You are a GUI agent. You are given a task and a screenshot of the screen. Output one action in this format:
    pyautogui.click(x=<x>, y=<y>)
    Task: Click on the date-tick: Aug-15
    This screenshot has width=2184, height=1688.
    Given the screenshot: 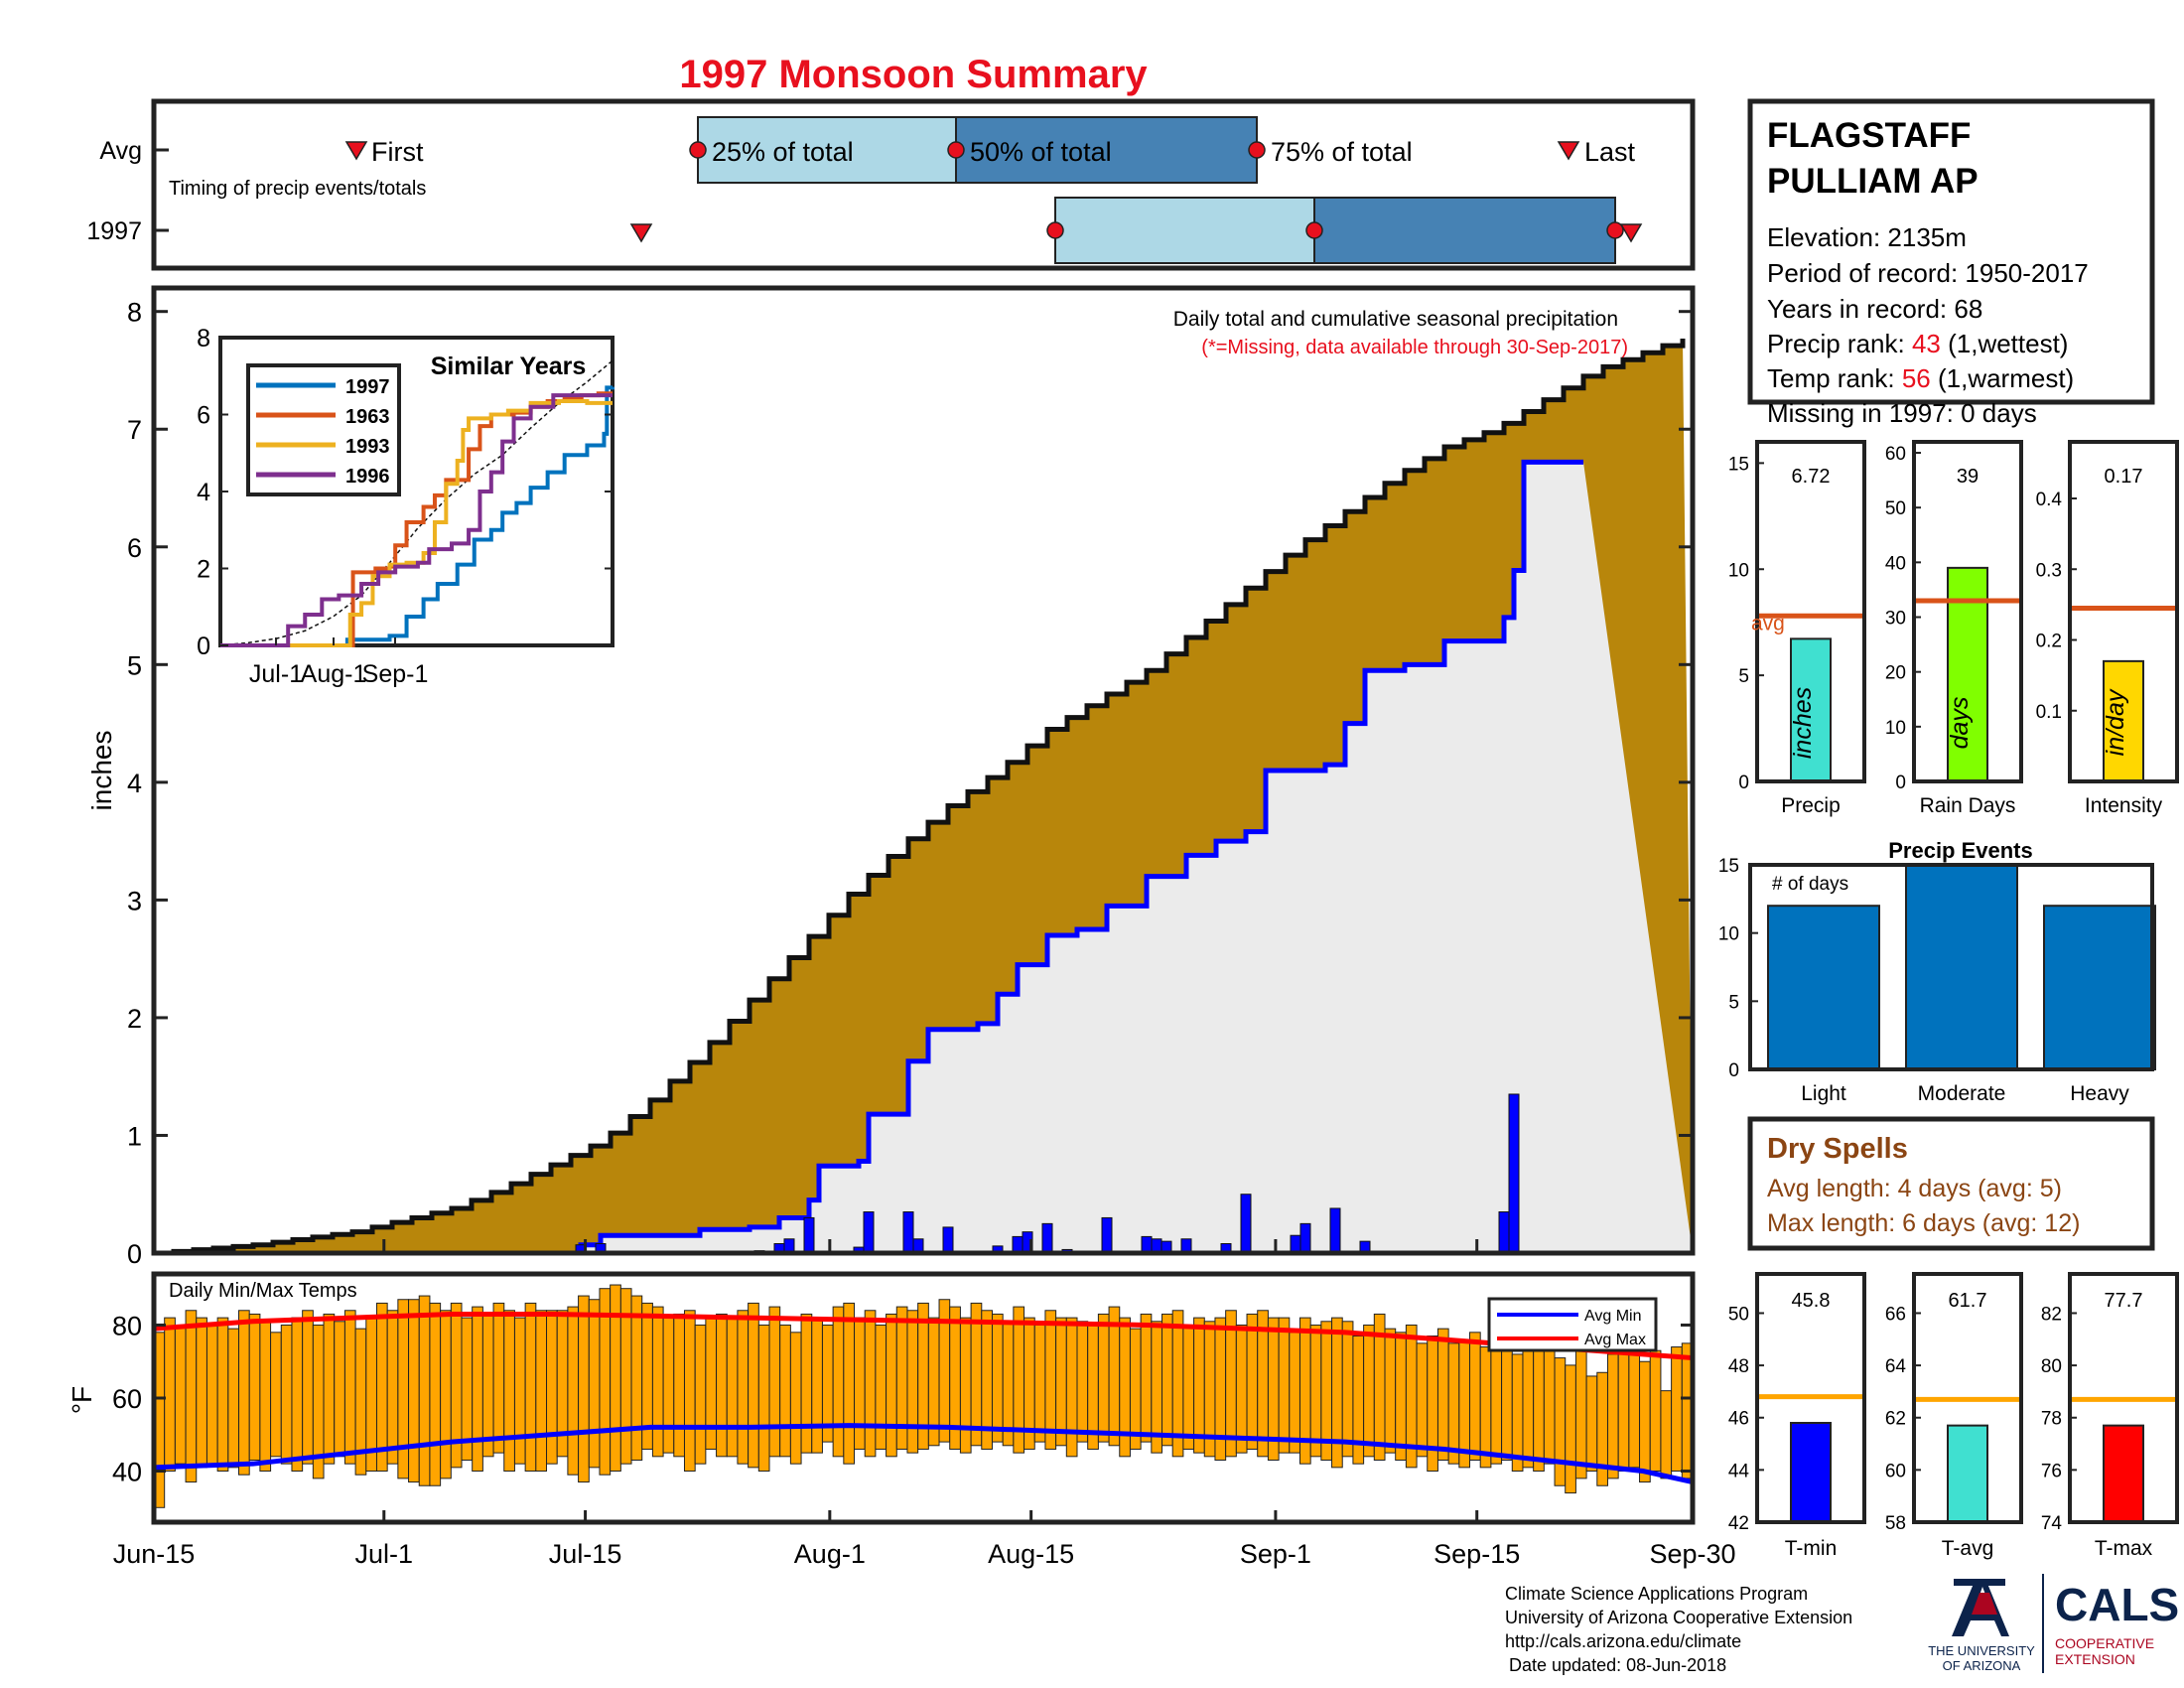 What is the action you would take?
    pyautogui.click(x=1031, y=1554)
    